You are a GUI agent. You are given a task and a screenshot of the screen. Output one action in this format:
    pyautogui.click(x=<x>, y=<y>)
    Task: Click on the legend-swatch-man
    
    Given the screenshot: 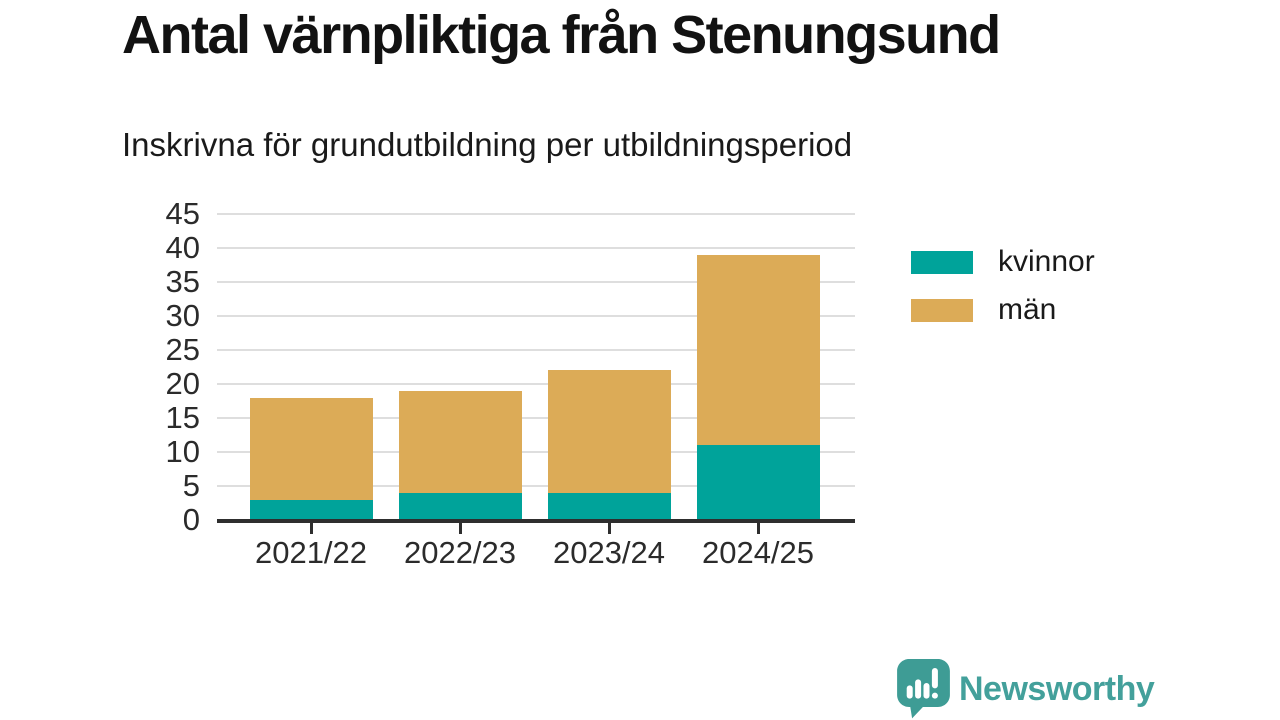 What is the action you would take?
    pyautogui.click(x=942, y=310)
    